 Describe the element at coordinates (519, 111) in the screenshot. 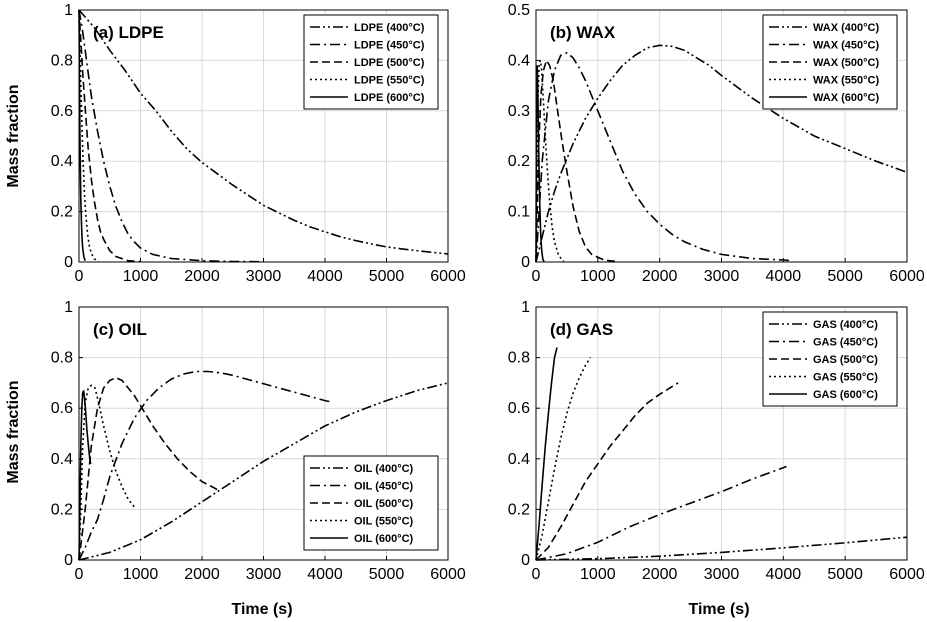

I see `y-tick-label: 0.3` at that location.